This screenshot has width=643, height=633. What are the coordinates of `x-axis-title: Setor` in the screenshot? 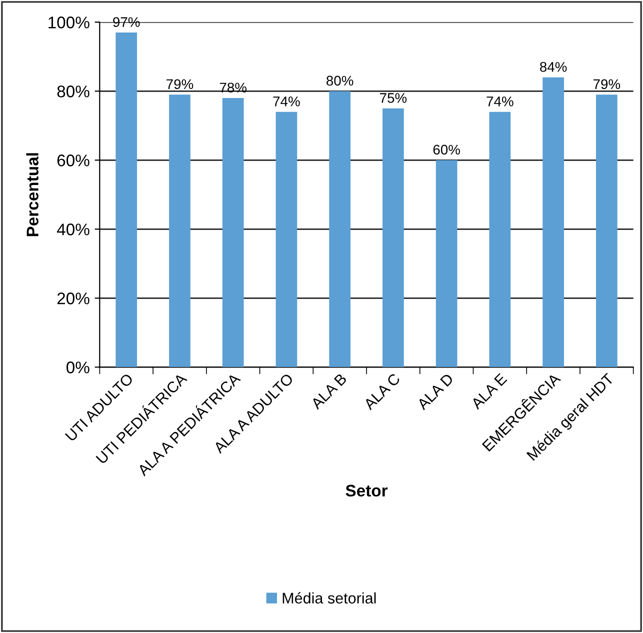 It's located at (367, 490).